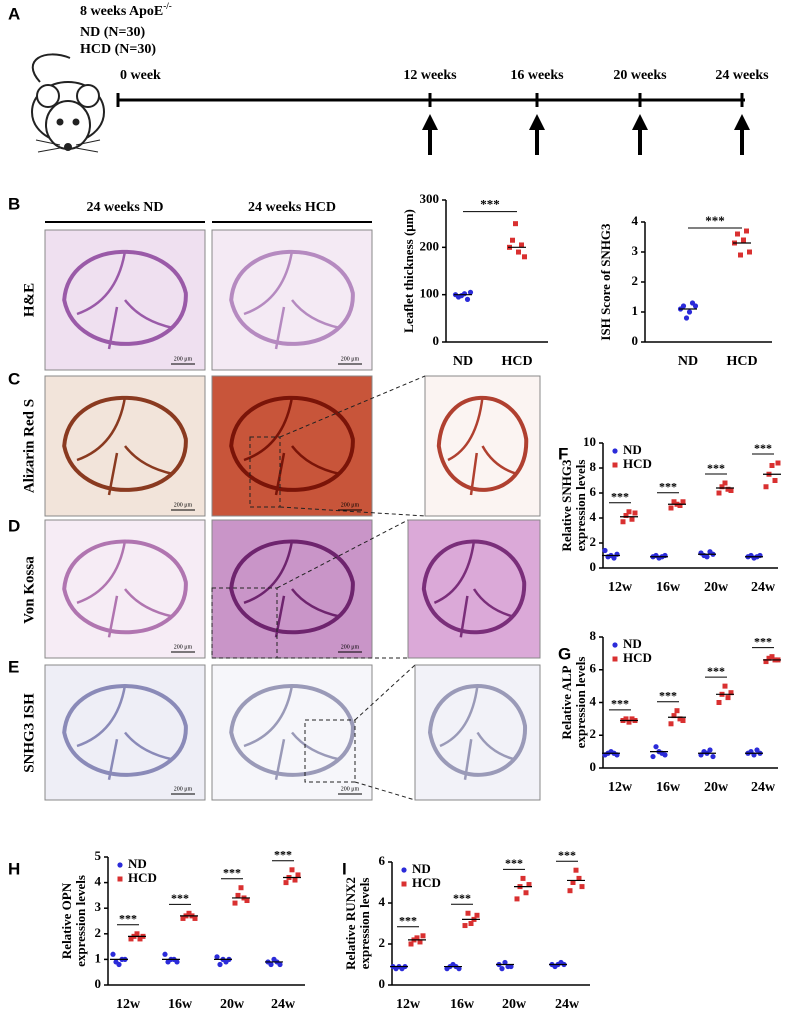  Describe the element at coordinates (14, 868) in the screenshot. I see `panel-label: H` at that location.